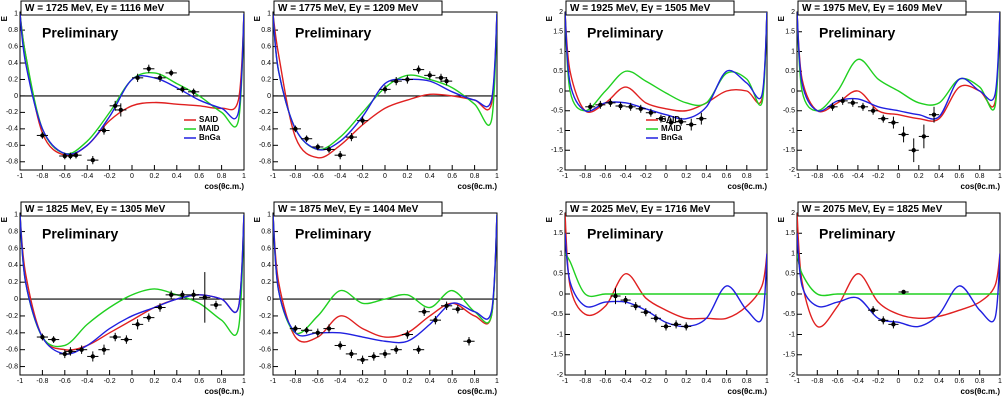  What do you see at coordinates (209, 128) in the screenshot?
I see `legend-label: MAID` at bounding box center [209, 128].